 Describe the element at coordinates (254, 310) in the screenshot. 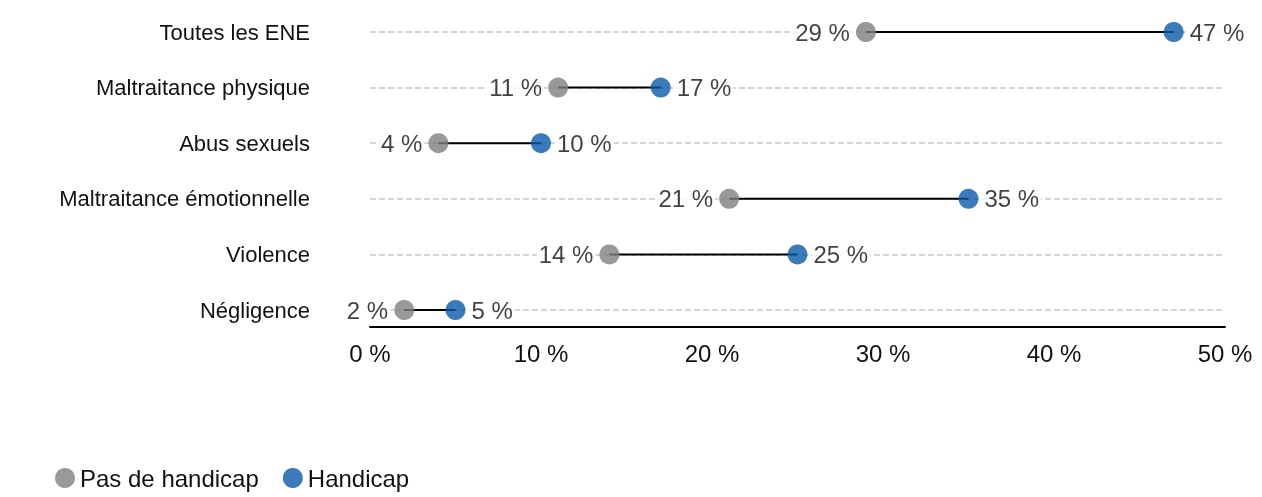

I see `y-tick-label: Négligence` at that location.